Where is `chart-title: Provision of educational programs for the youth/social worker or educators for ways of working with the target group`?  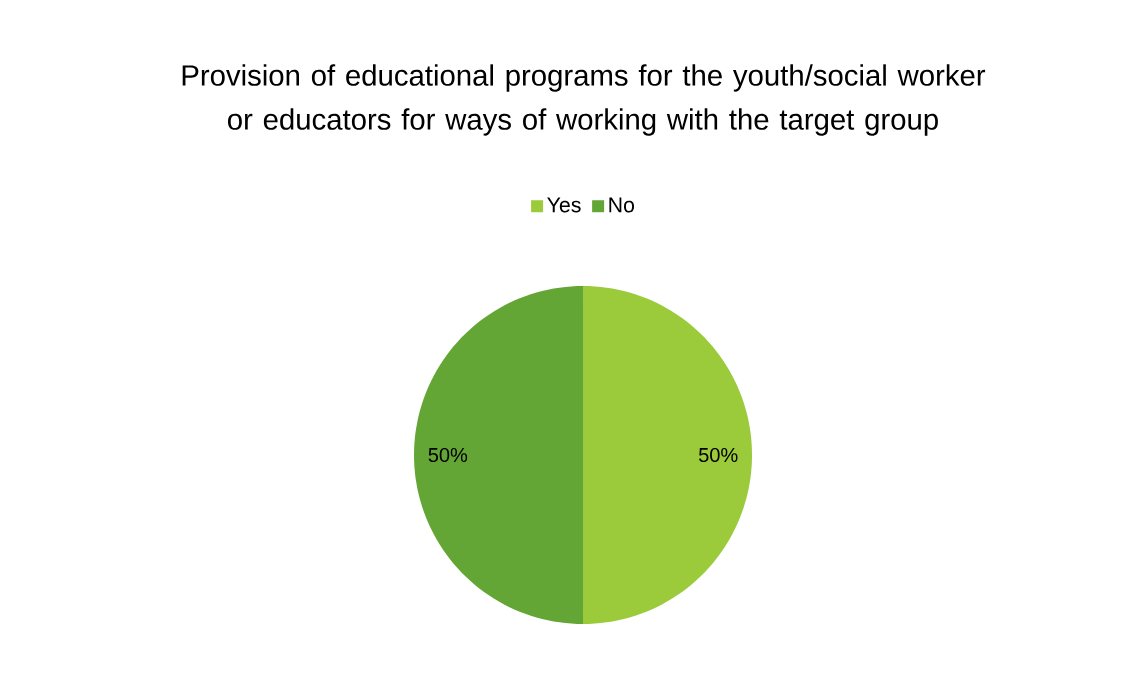
chart-title: Provision of educational programs for the youth/social worker or educators for ways of working with the target group is located at coordinates (584, 100).